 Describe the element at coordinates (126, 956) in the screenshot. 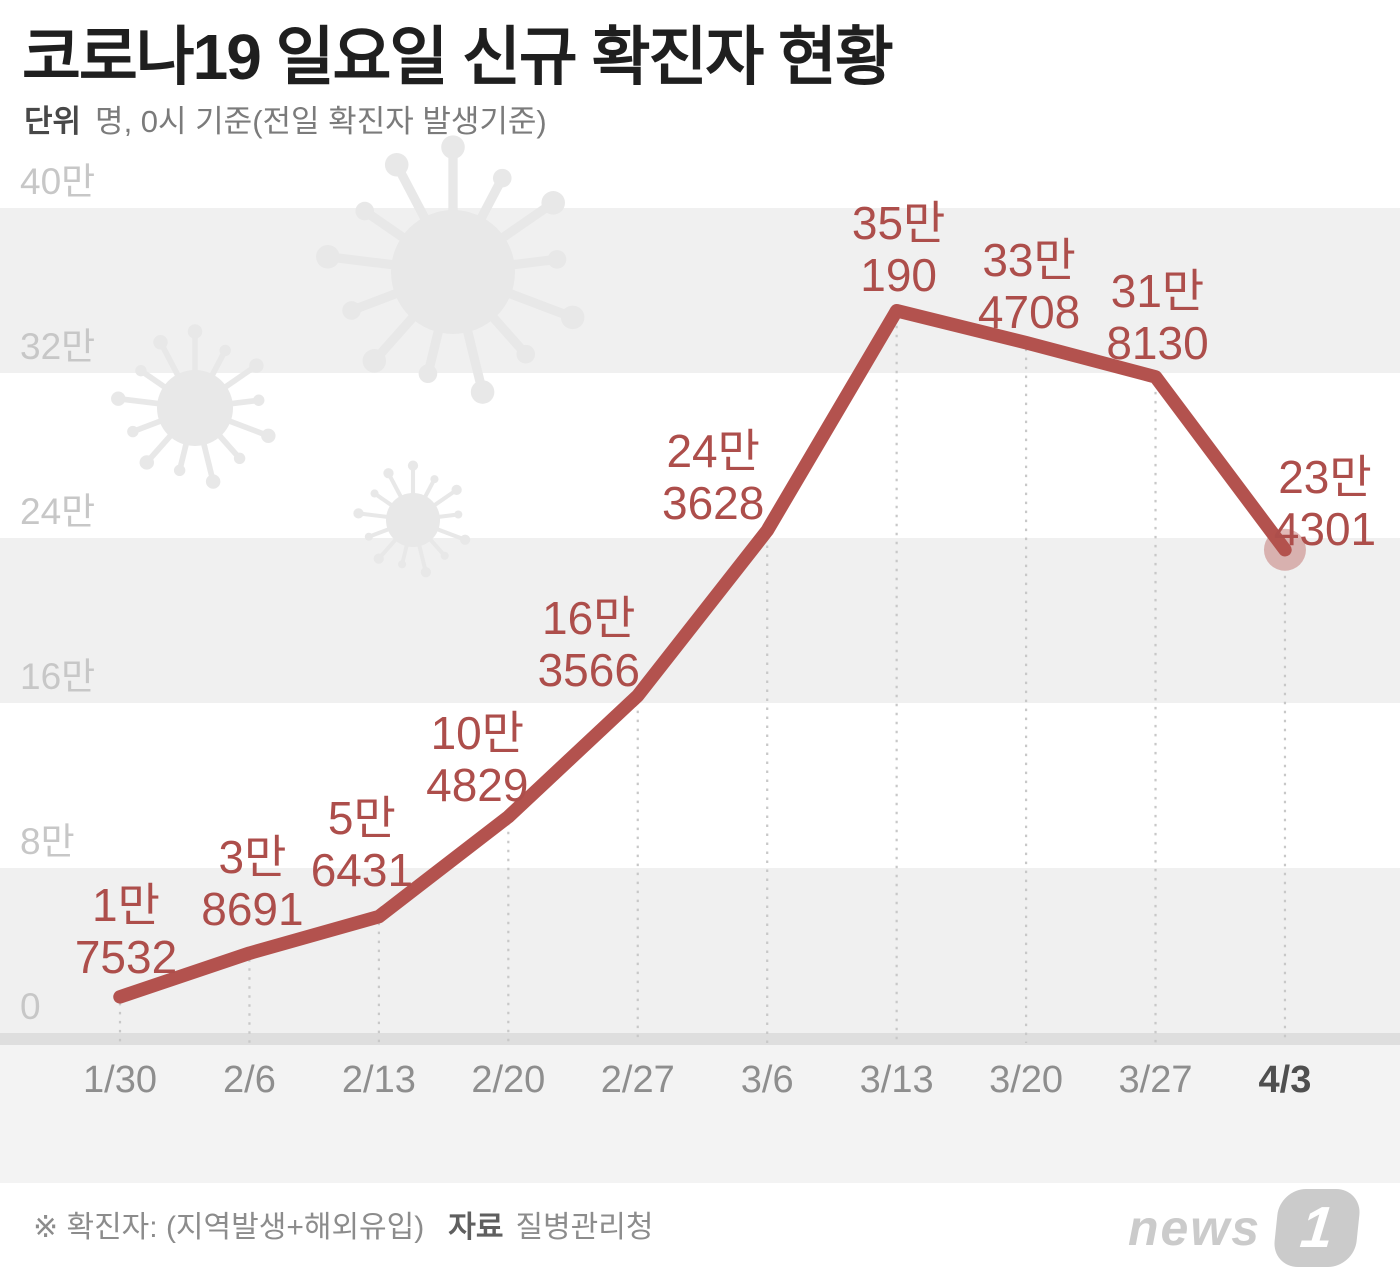

I see `point-value-line: 7532` at that location.